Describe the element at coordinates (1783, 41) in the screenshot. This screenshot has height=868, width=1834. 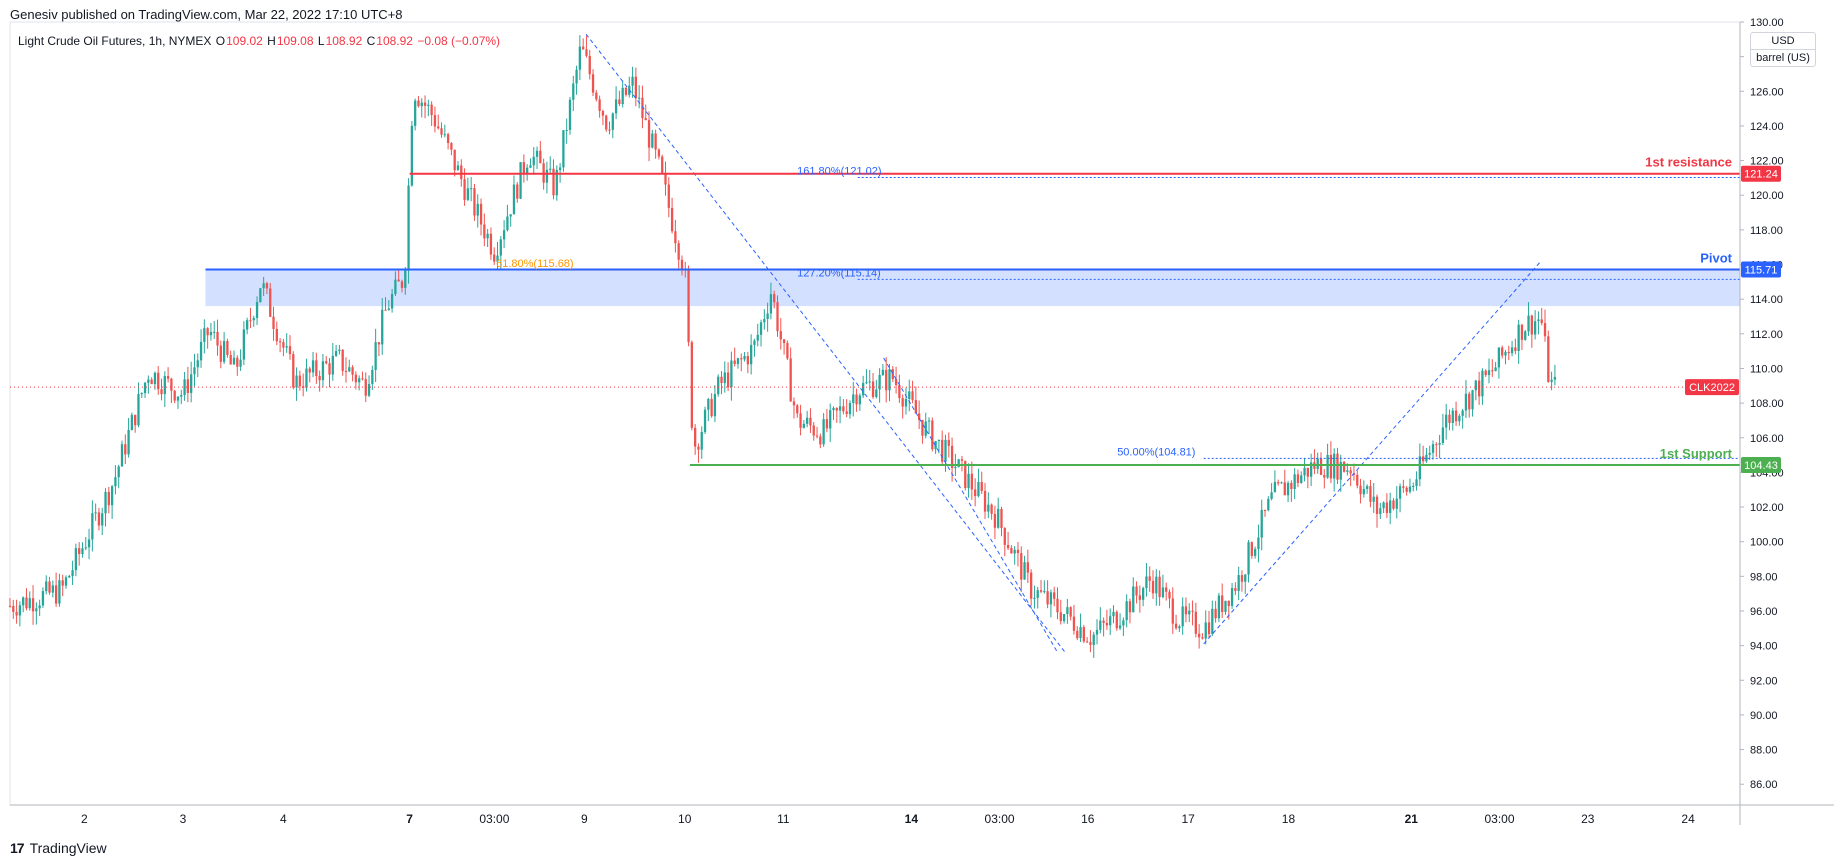
I see `currency-label: USD` at that location.